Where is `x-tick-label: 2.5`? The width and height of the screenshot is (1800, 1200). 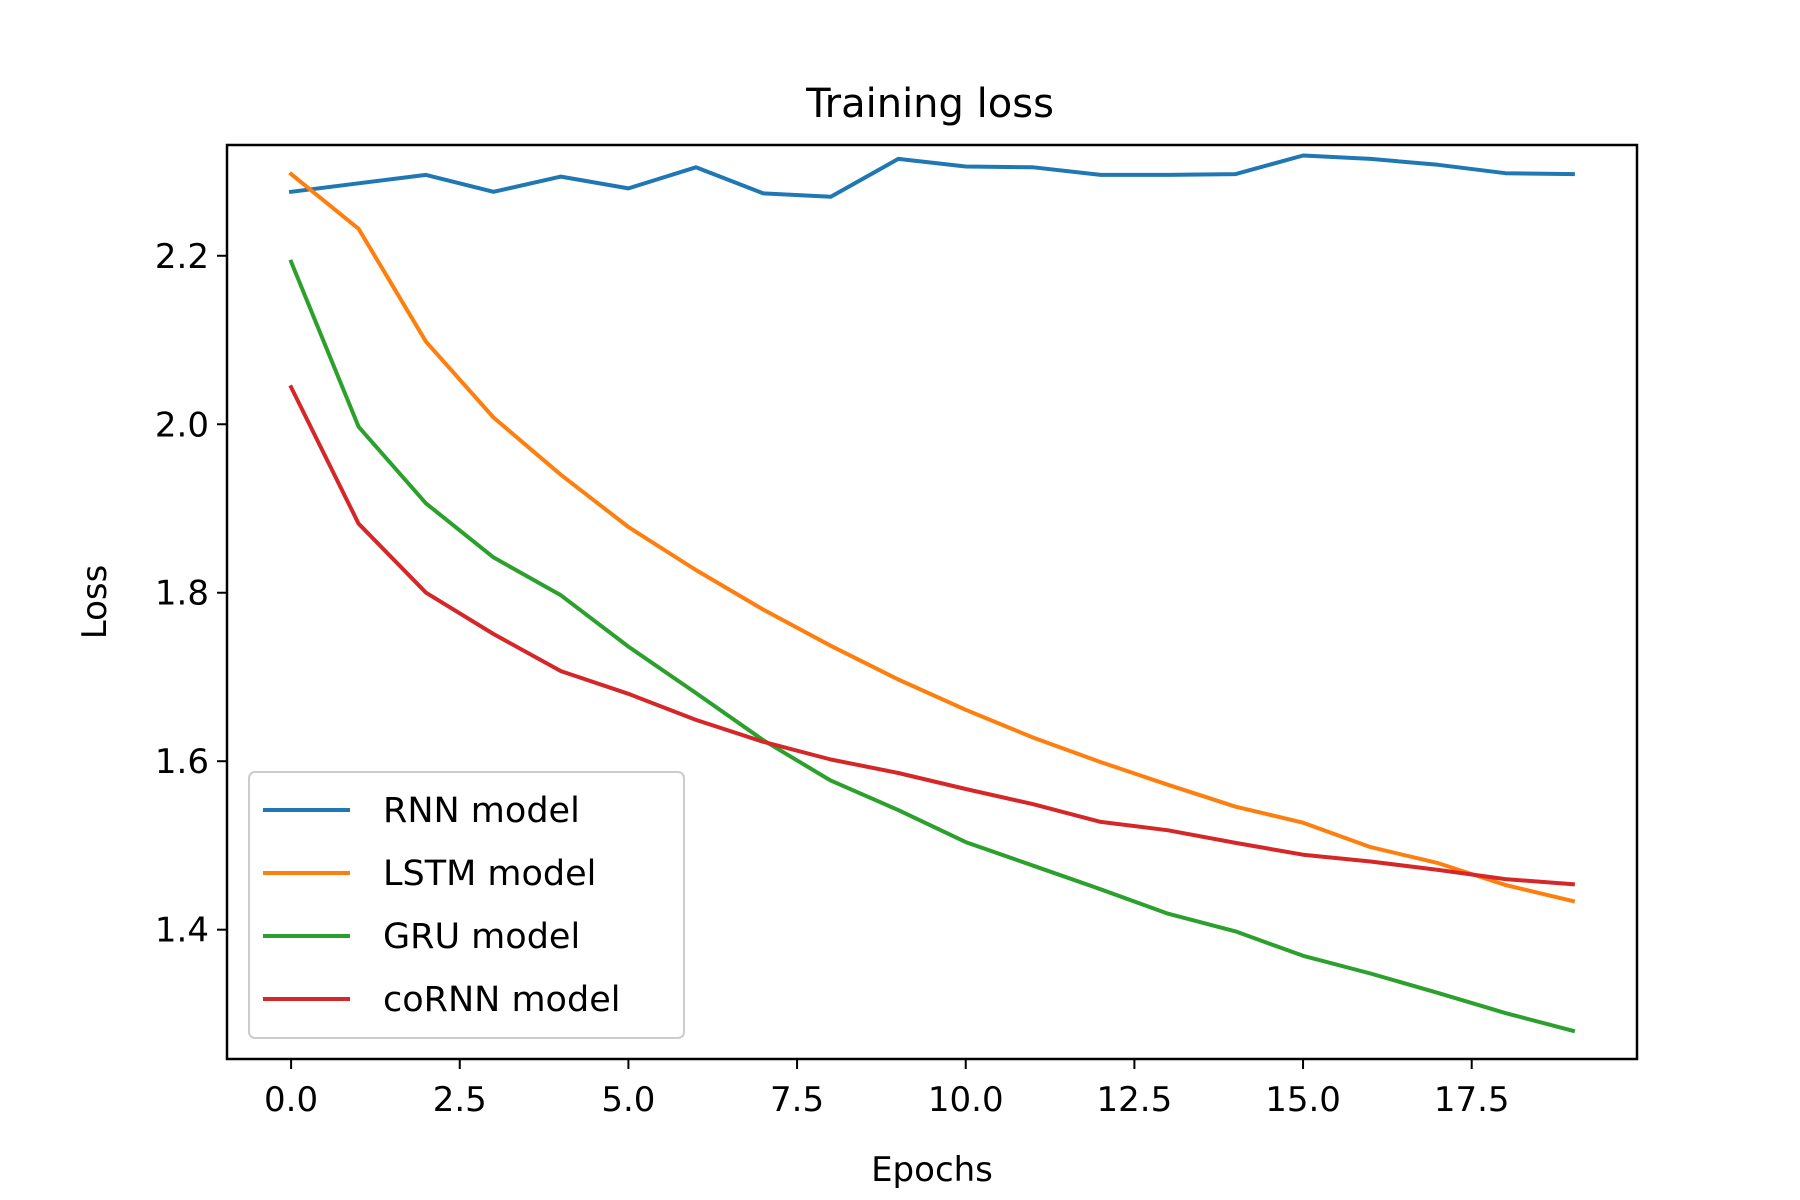
x-tick-label: 2.5 is located at coordinates (460, 1100).